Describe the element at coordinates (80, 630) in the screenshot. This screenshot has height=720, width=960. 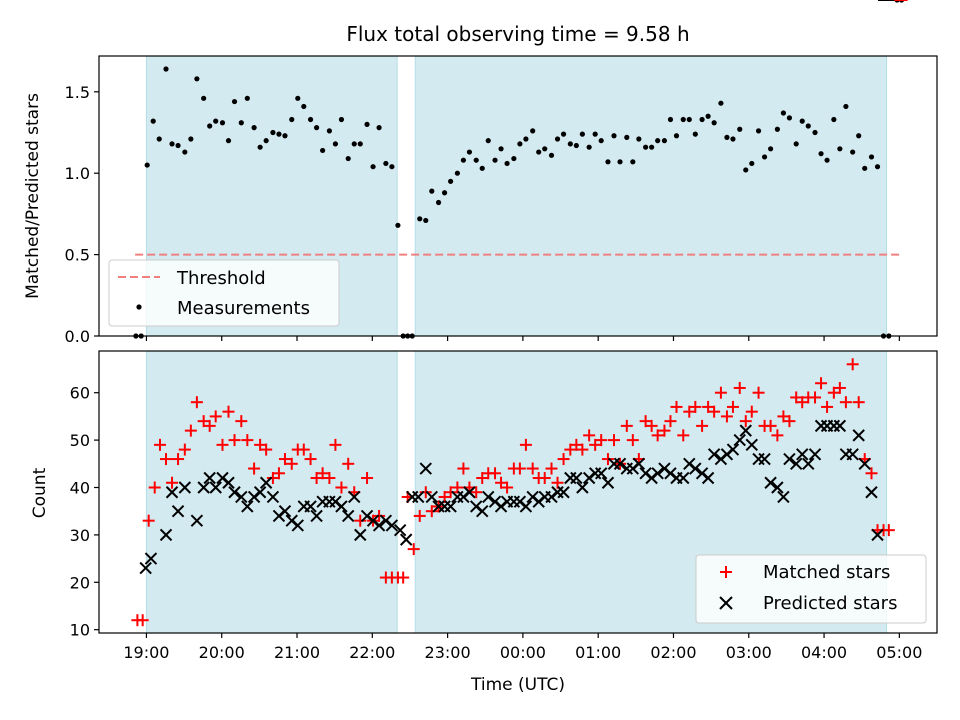
I see `y-tick-label: 10` at that location.